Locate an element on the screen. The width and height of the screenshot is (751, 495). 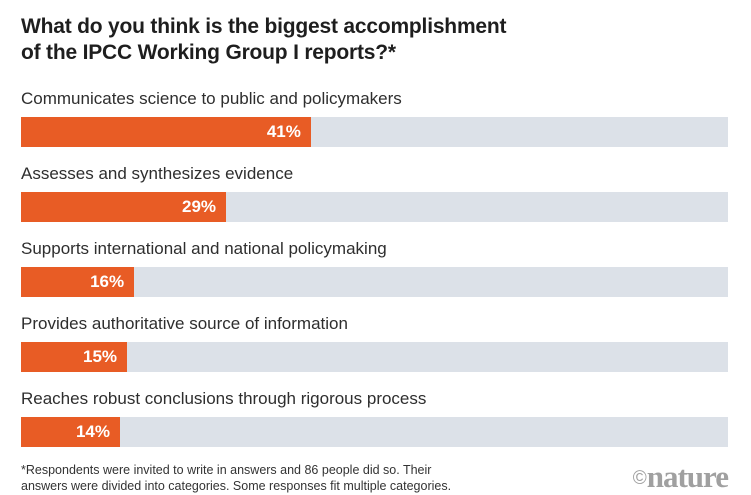
bar-track: 29% is located at coordinates (374, 207).